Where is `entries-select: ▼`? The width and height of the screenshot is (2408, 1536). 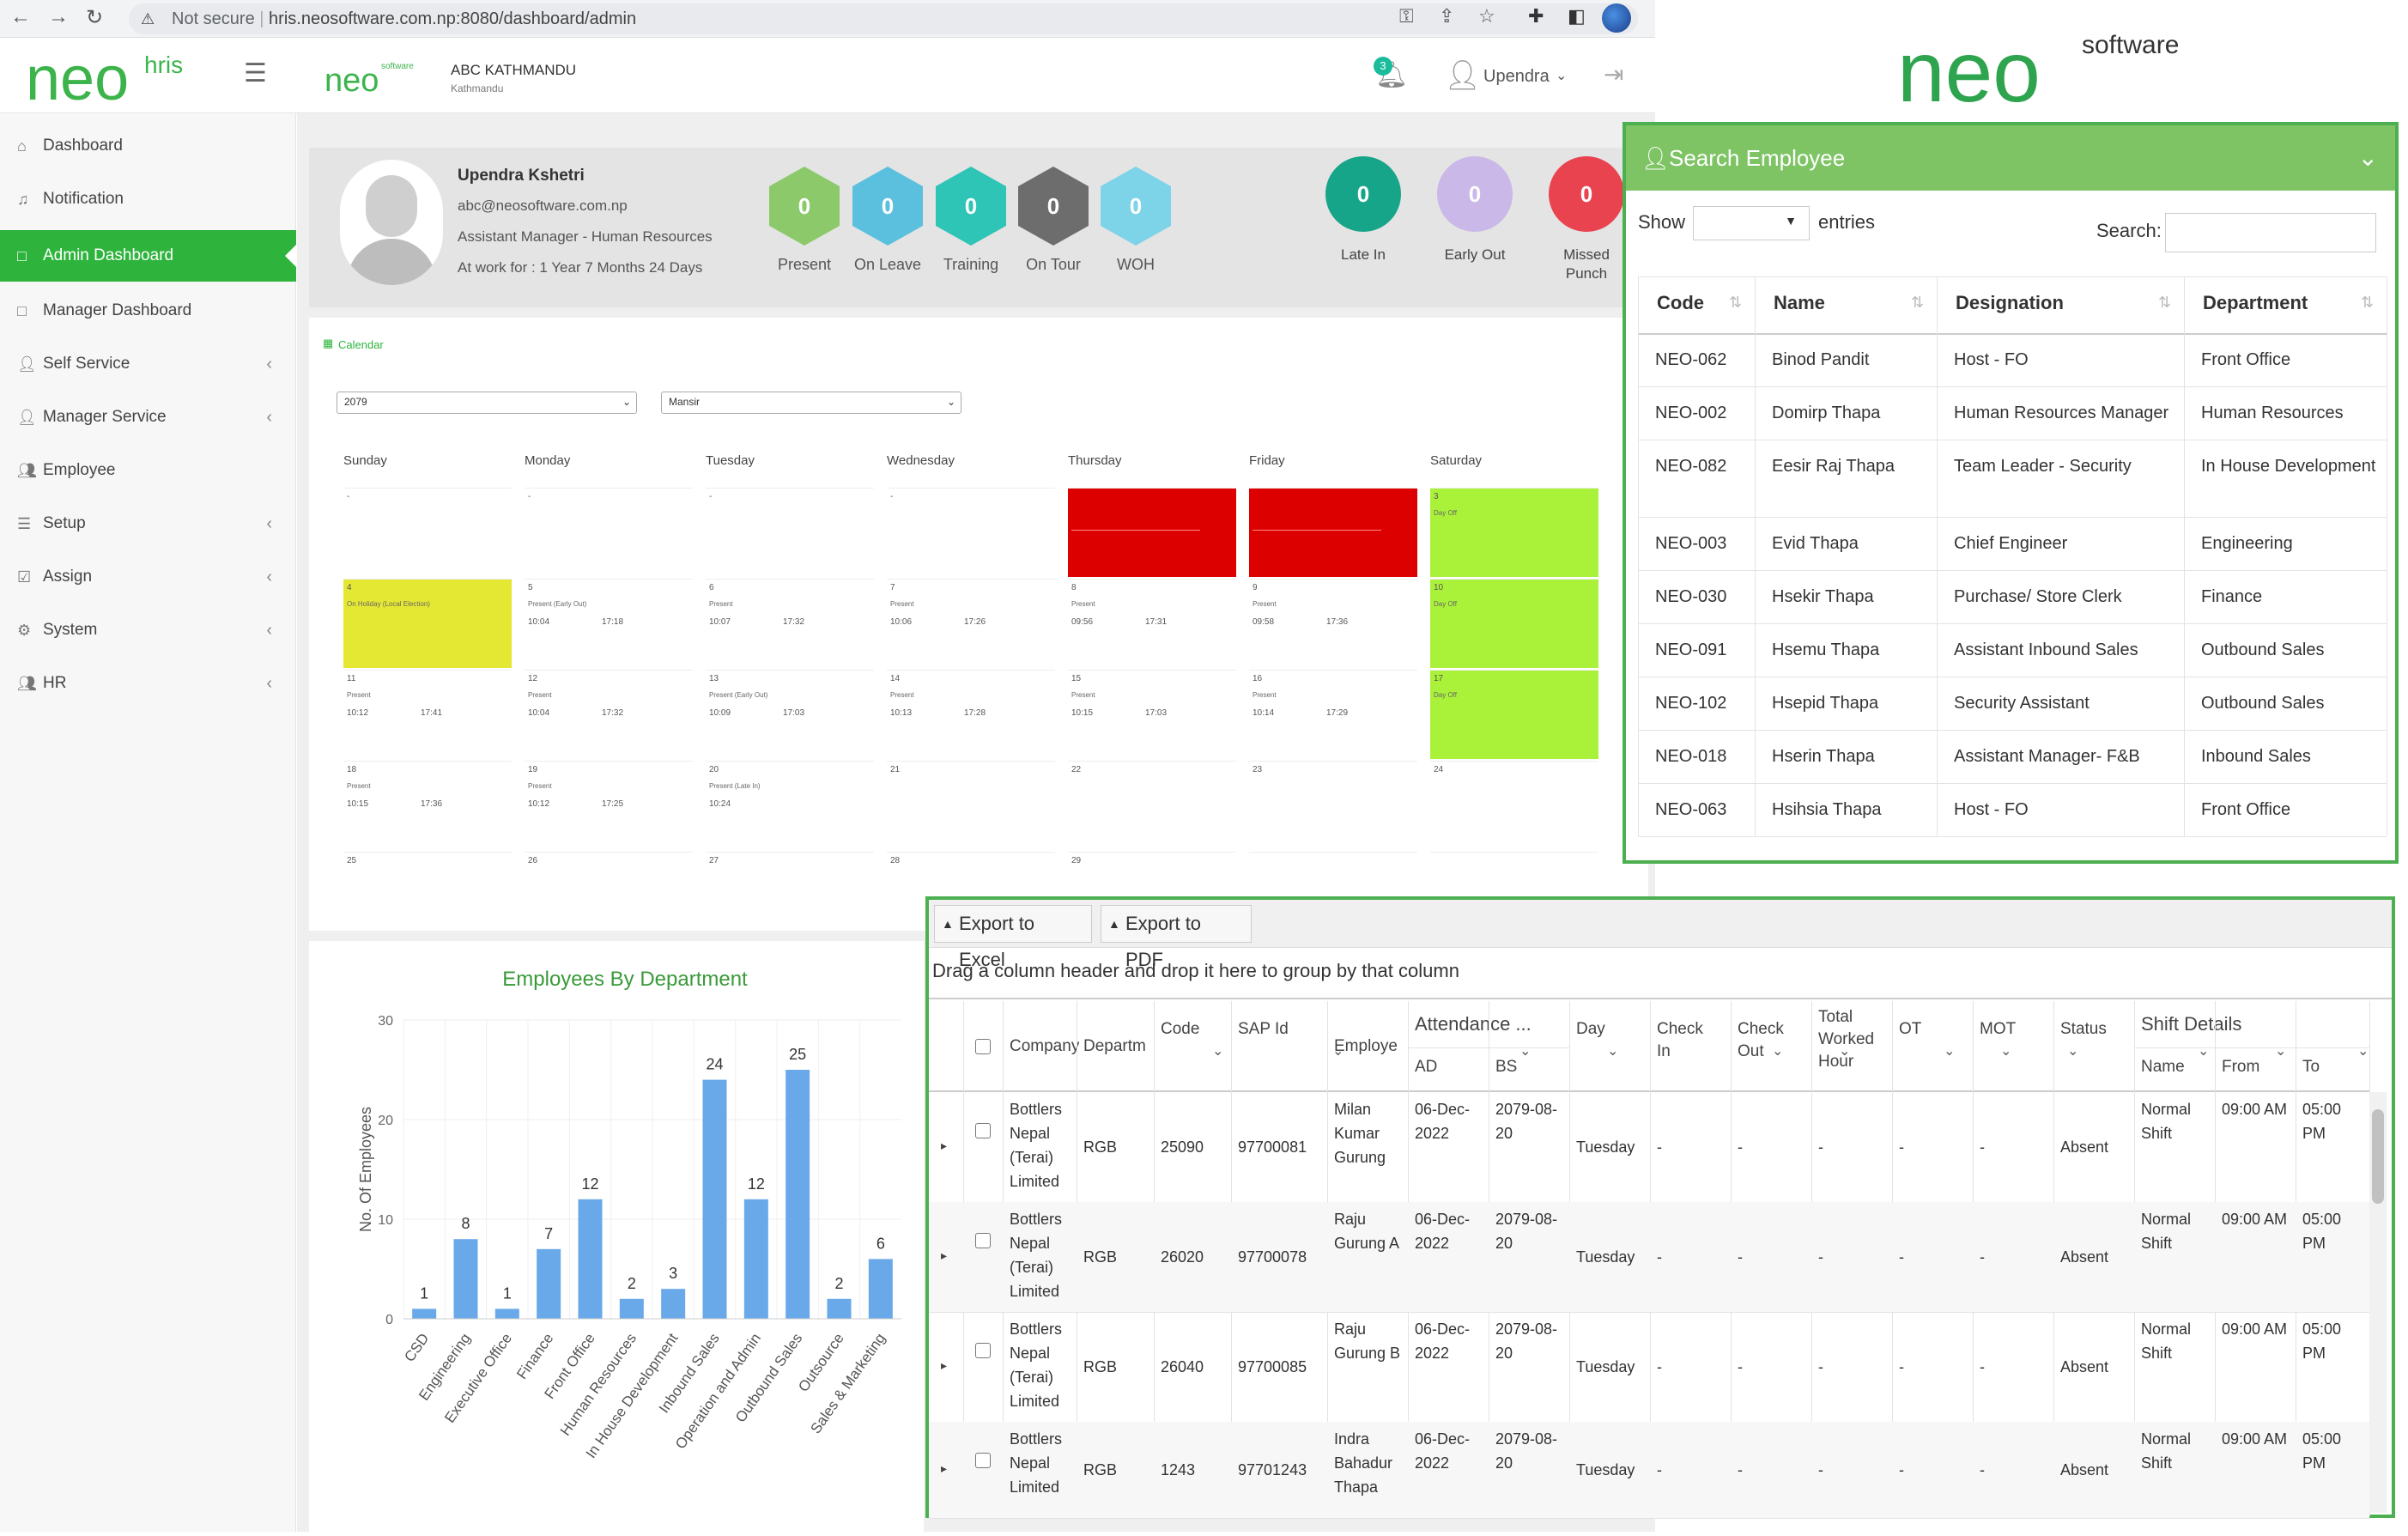 entries-select: ▼ is located at coordinates (1752, 223).